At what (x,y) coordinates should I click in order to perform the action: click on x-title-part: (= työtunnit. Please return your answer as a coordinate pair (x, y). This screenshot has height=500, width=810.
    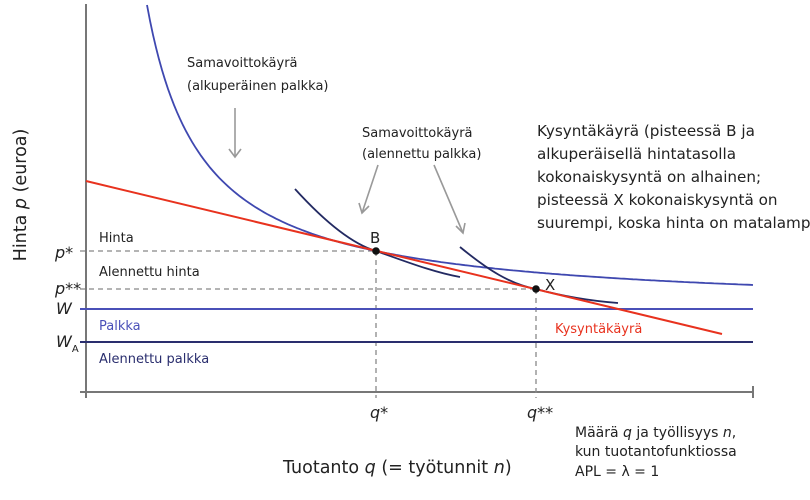
    Looking at the image, I should click on (435, 468).